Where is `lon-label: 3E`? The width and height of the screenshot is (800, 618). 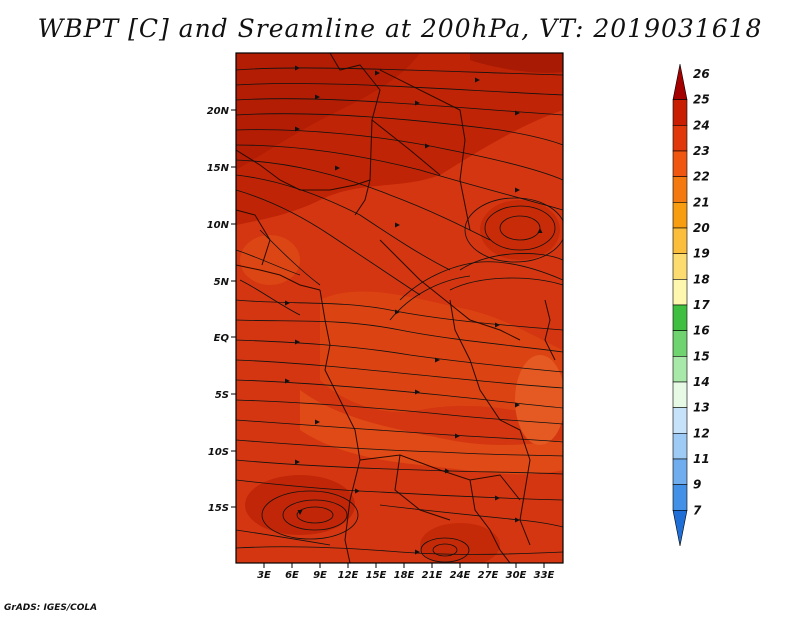
lon-label: 3E is located at coordinates (264, 575).